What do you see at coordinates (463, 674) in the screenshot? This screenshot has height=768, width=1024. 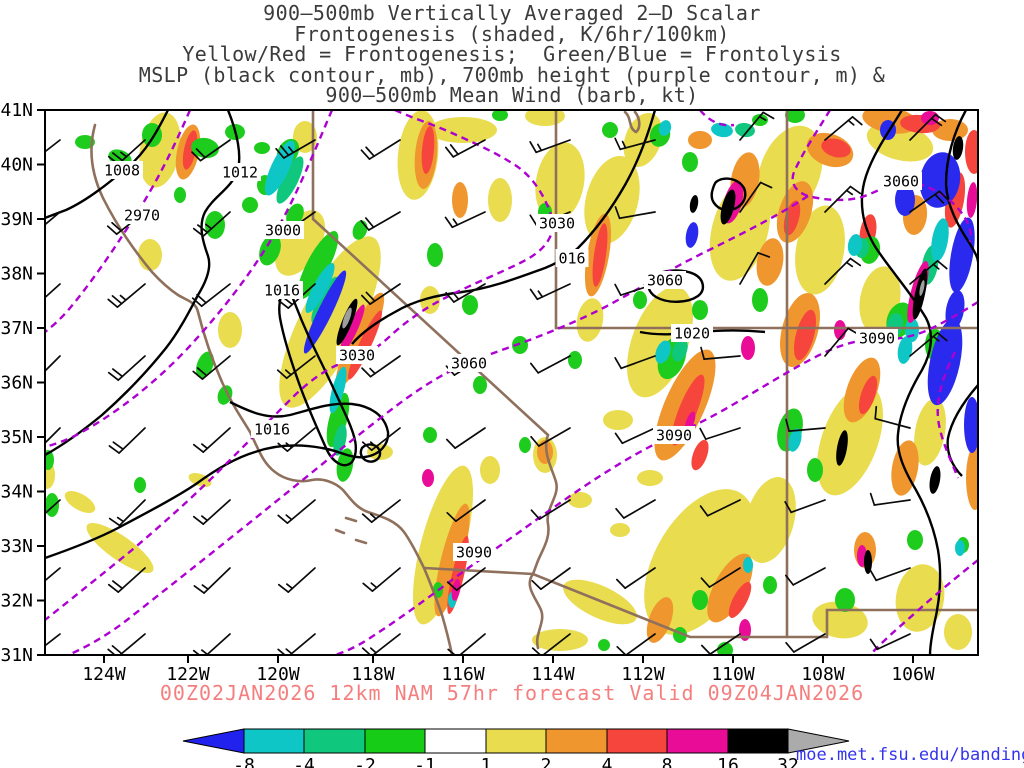 I see `svg-text: 116W` at bounding box center [463, 674].